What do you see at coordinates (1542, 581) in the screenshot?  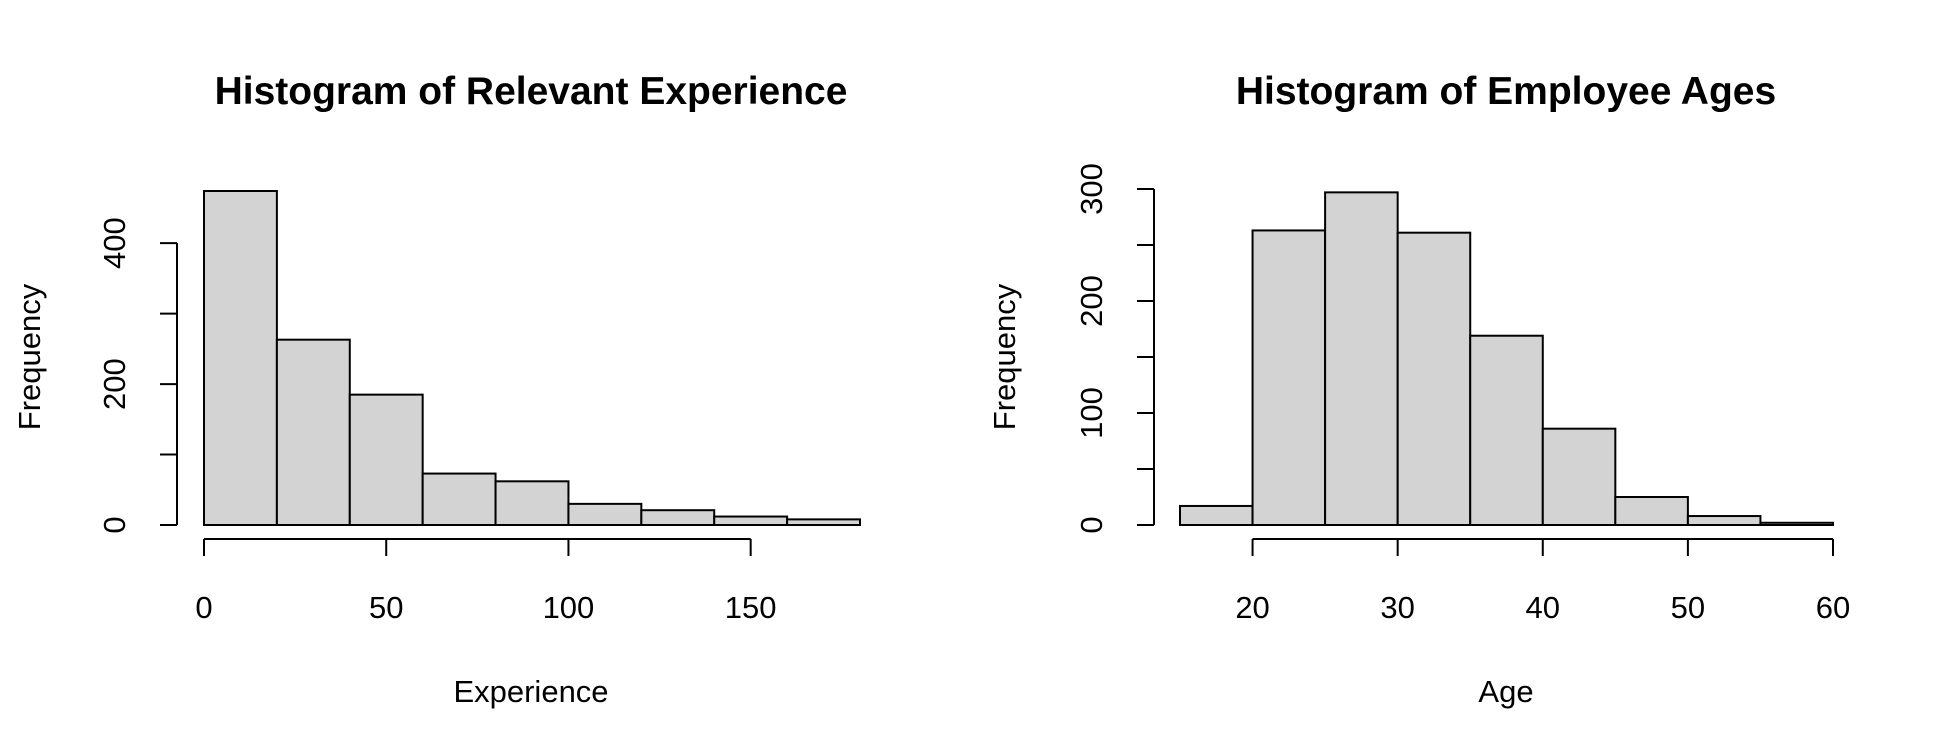 I see `x-axis: 20 30 40 50 60` at bounding box center [1542, 581].